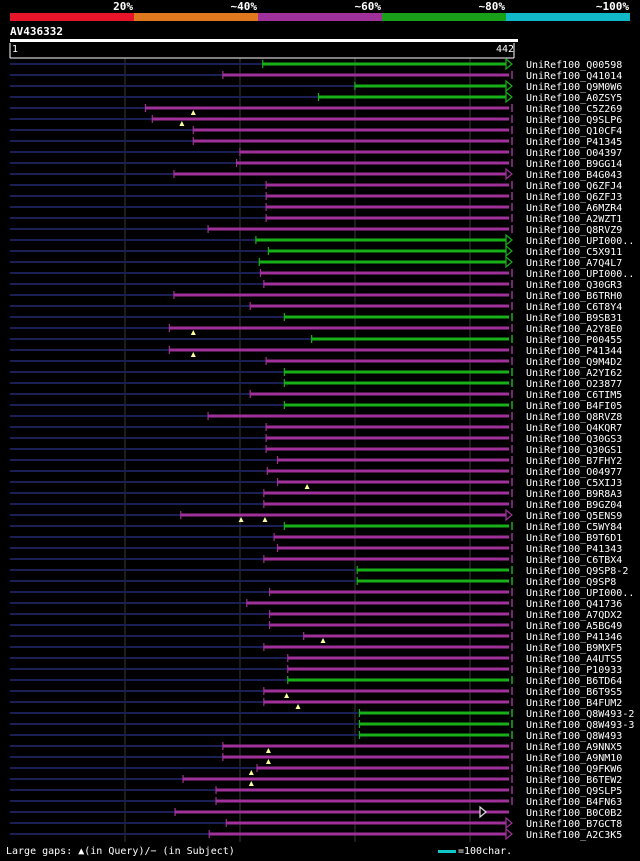  What do you see at coordinates (574, 98) in the screenshot?
I see `hit-label: UniRef100_A0ZSY5` at bounding box center [574, 98].